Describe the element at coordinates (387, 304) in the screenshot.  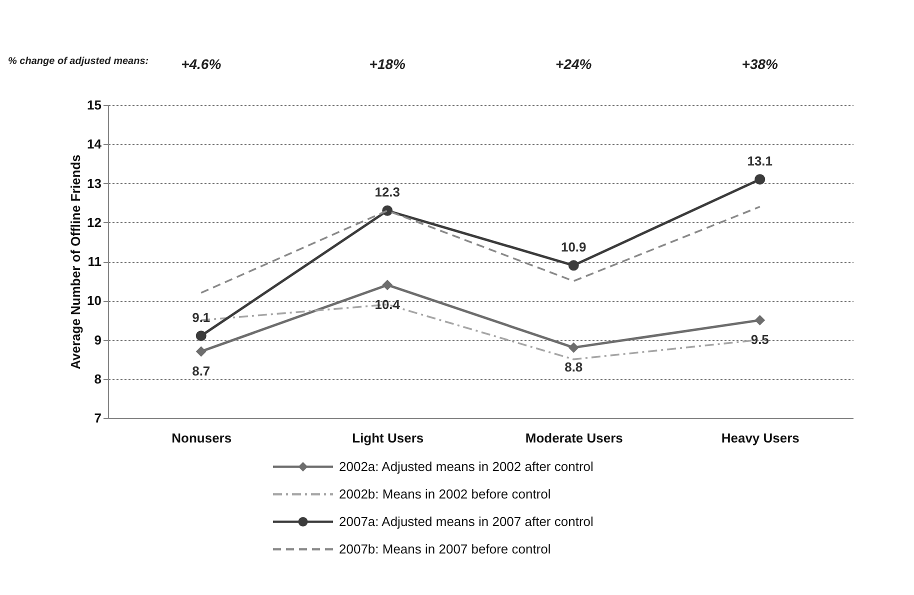
I see `data-label: 10.4` at that location.